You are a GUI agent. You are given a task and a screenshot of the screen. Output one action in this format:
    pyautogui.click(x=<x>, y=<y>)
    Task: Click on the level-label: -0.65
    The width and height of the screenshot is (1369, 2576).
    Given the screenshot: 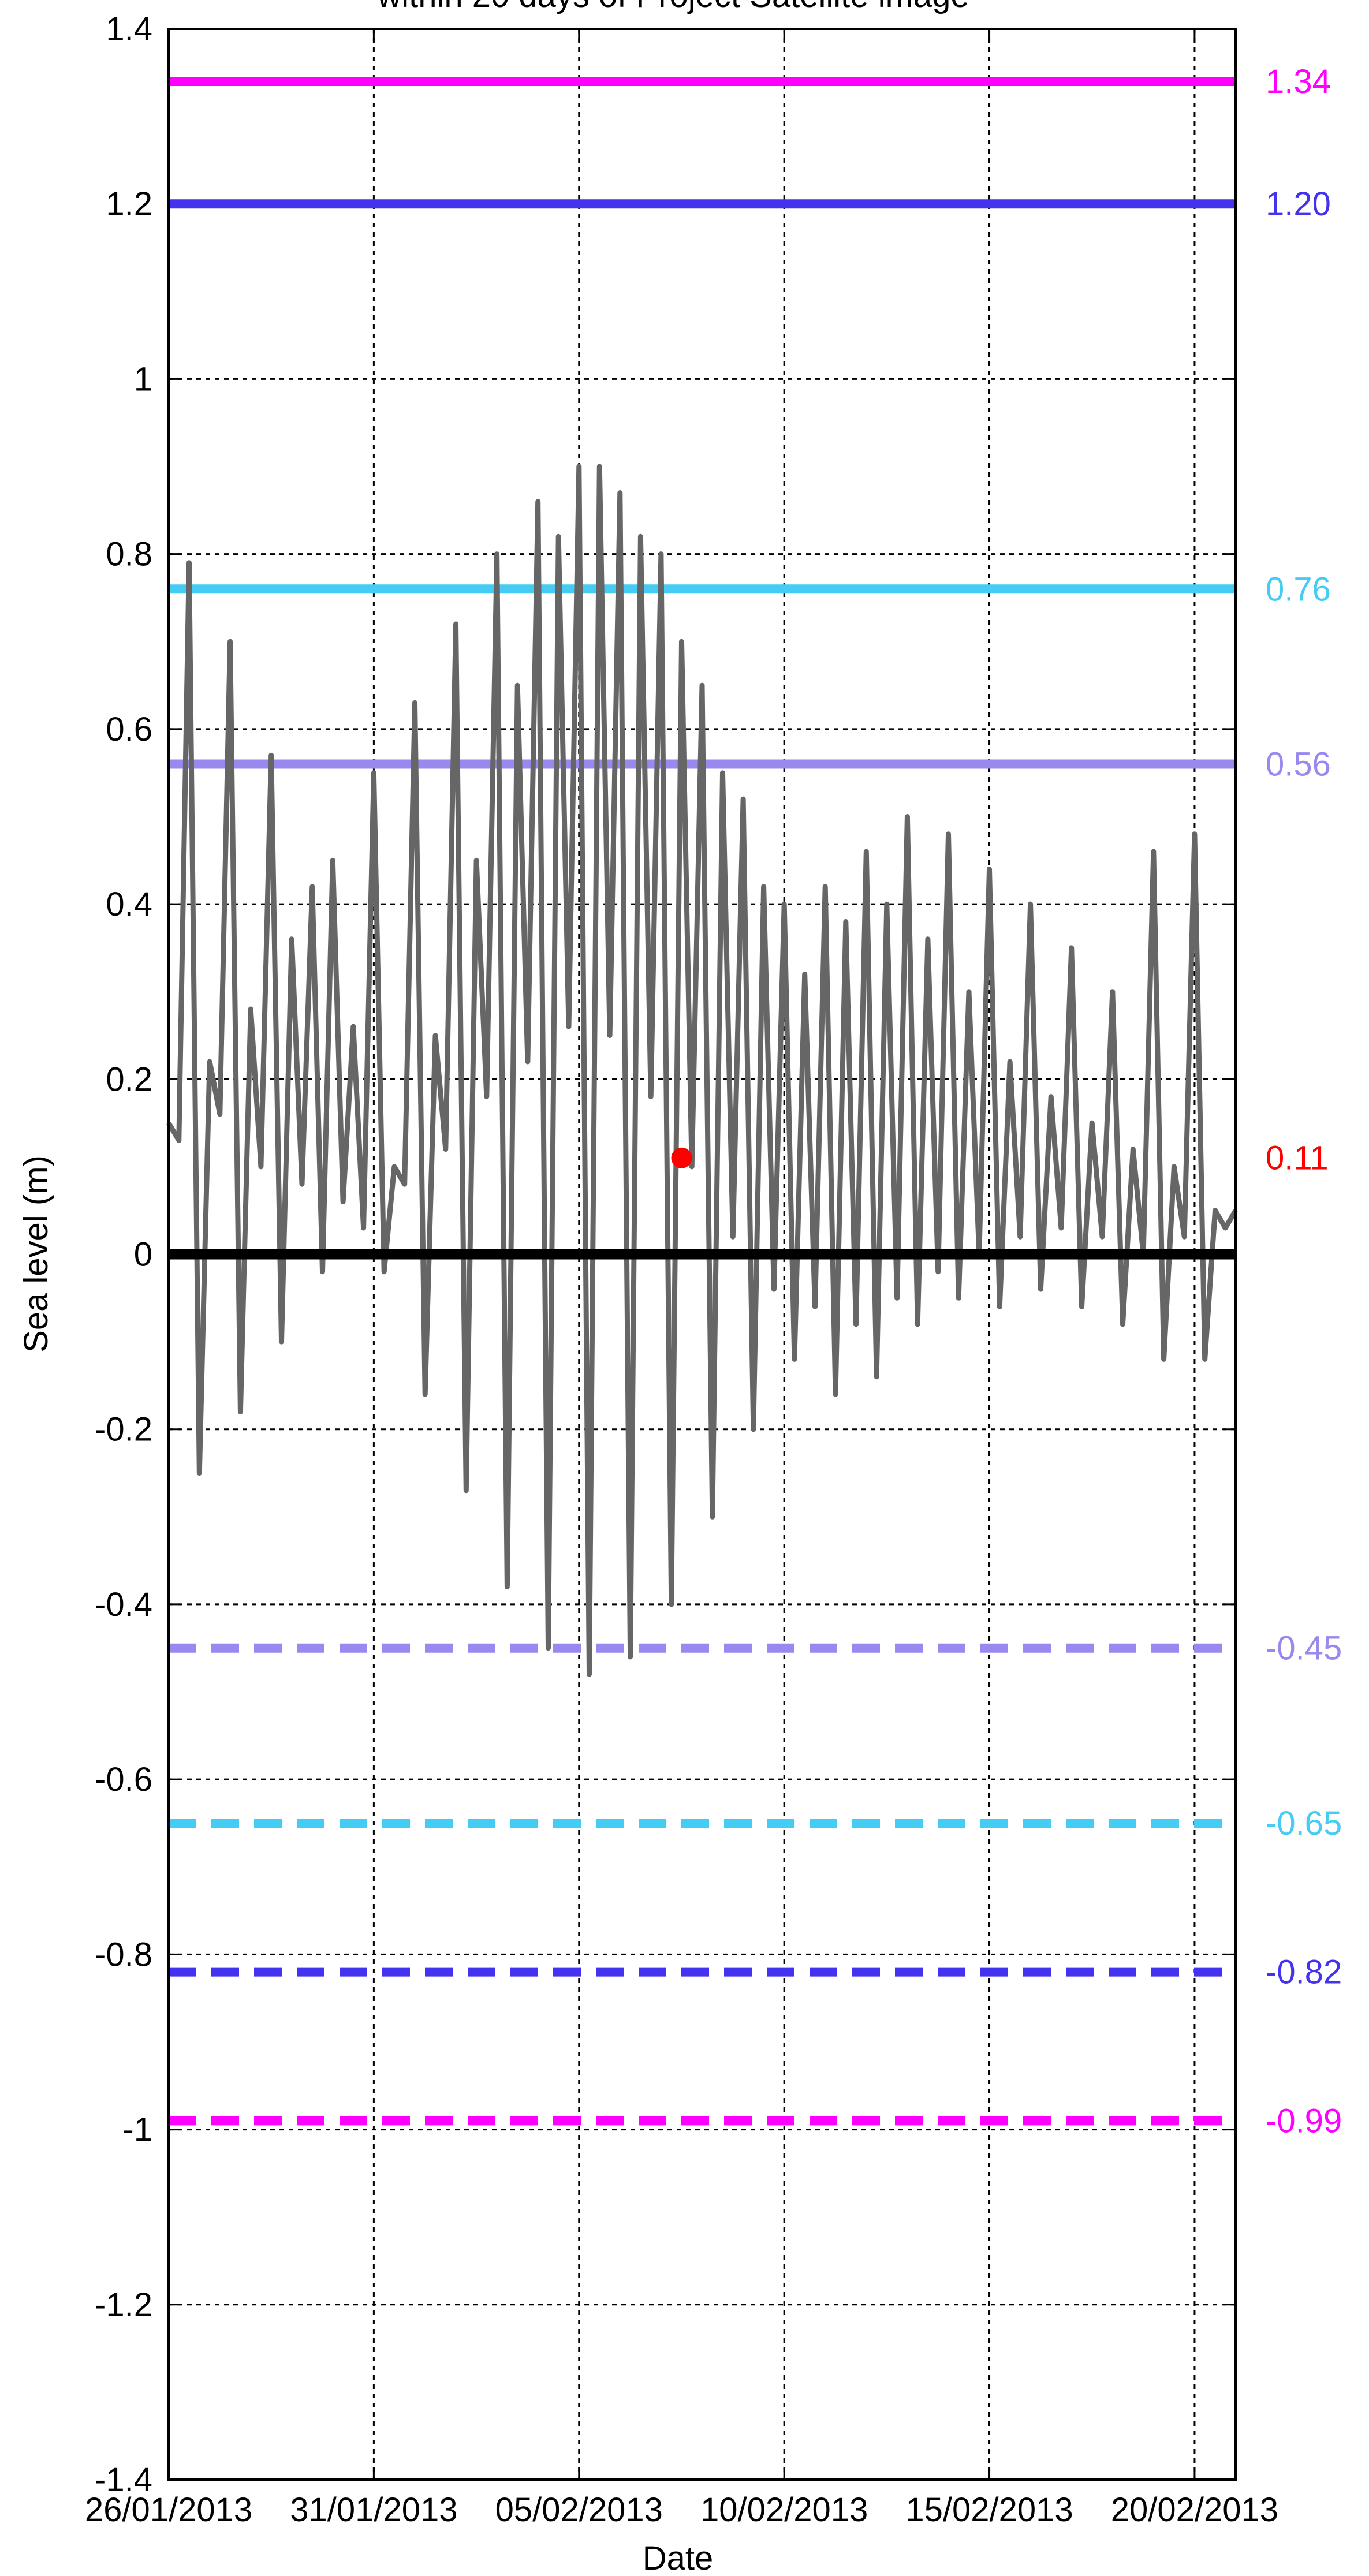 What is the action you would take?
    pyautogui.click(x=1304, y=1823)
    